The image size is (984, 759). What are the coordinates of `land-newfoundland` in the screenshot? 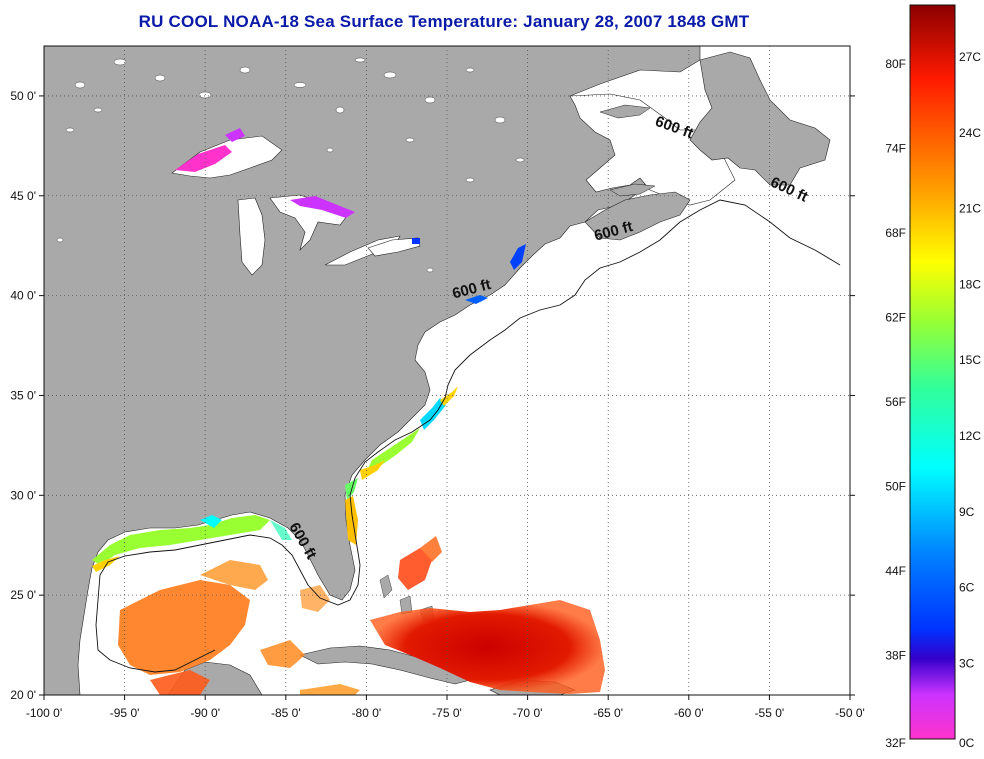 It's located at (760, 118).